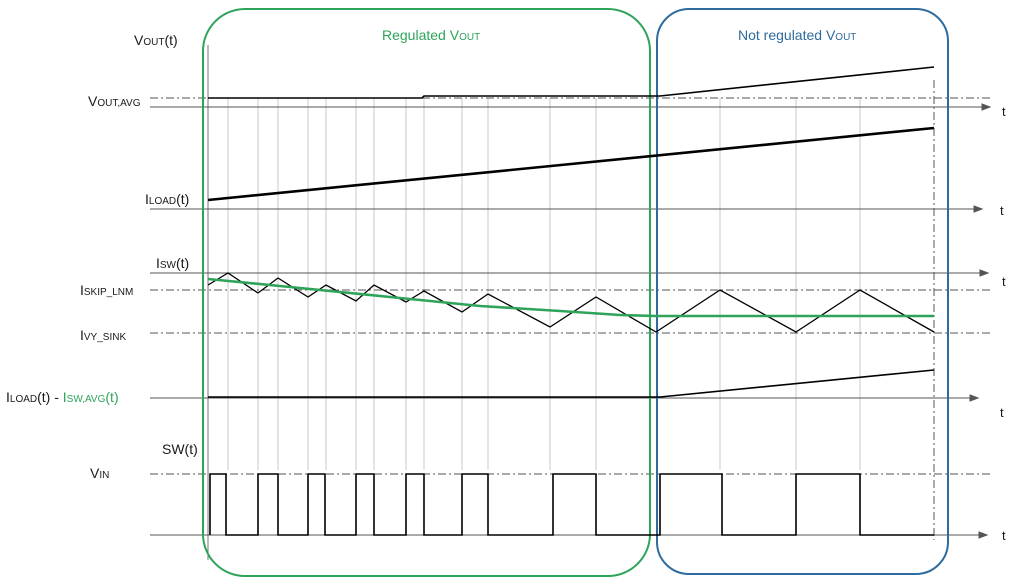 This screenshot has height=578, width=1009. Describe the element at coordinates (180, 449) in the screenshot. I see `label-sw-t: SW(t)` at that location.